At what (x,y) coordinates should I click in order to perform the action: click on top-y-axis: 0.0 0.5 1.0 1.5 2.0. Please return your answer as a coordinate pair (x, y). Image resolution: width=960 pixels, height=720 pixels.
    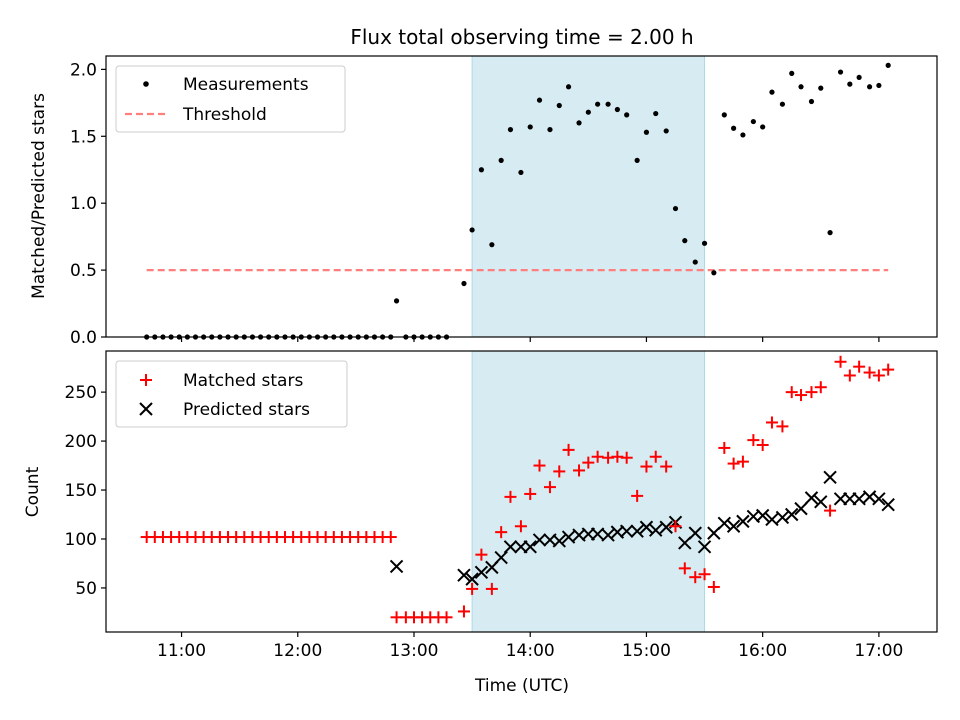
    Looking at the image, I should click on (88, 204).